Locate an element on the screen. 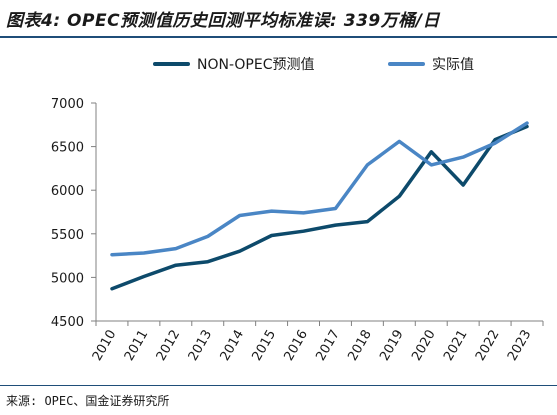 This screenshot has width=557, height=415. x-tick-label: 2017 is located at coordinates (328, 346).